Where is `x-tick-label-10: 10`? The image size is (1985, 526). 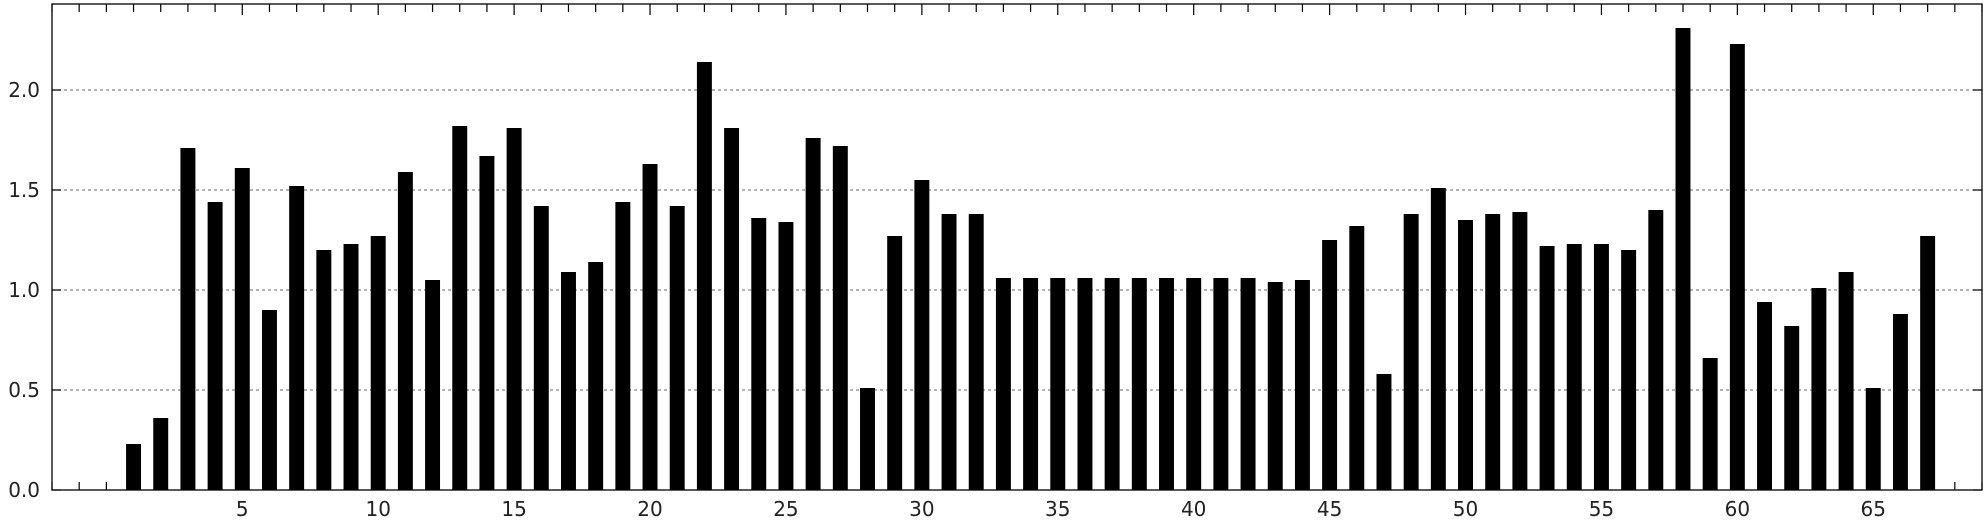
x-tick-label-10: 10 is located at coordinates (377, 509).